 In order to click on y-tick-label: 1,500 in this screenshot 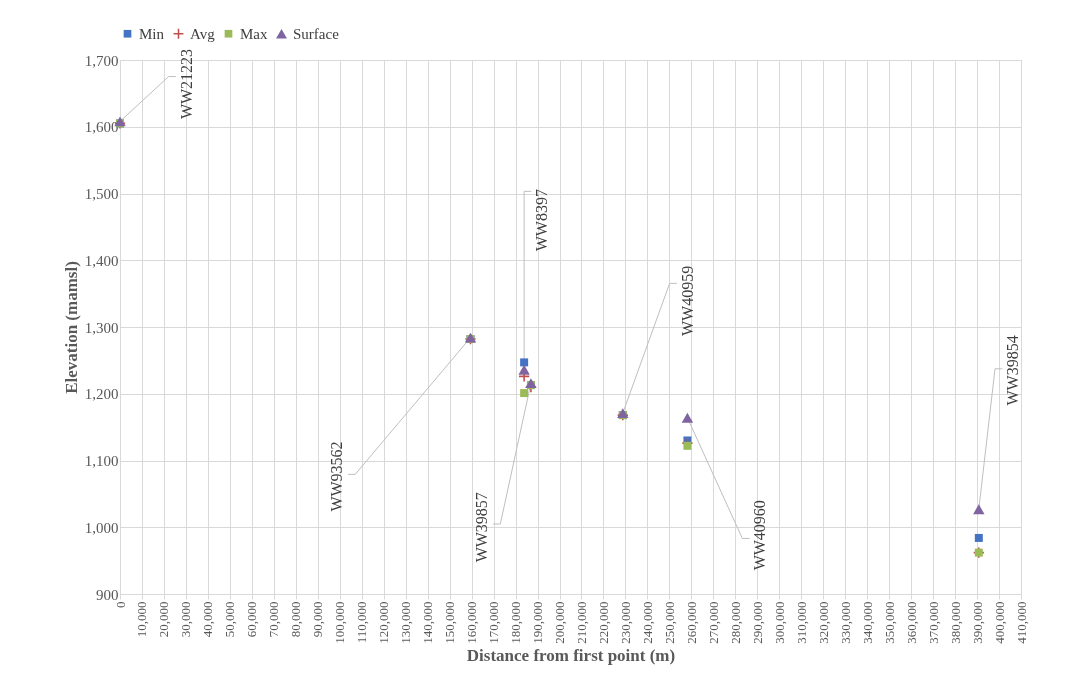, I will do `click(101, 194)`.